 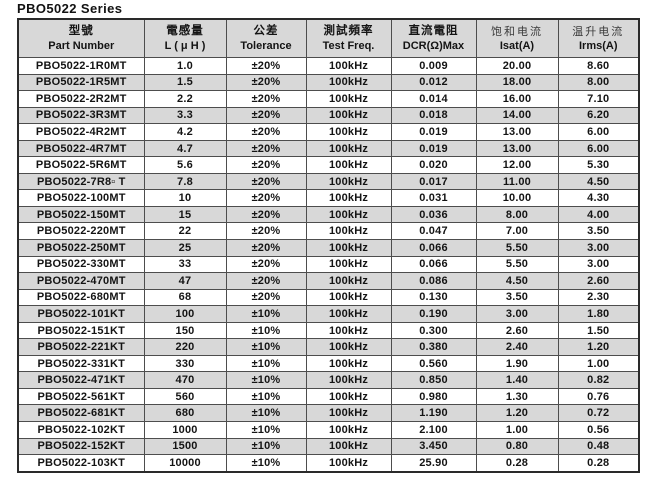 What do you see at coordinates (598, 314) in the screenshot?
I see `cell-irms: 1.80` at bounding box center [598, 314].